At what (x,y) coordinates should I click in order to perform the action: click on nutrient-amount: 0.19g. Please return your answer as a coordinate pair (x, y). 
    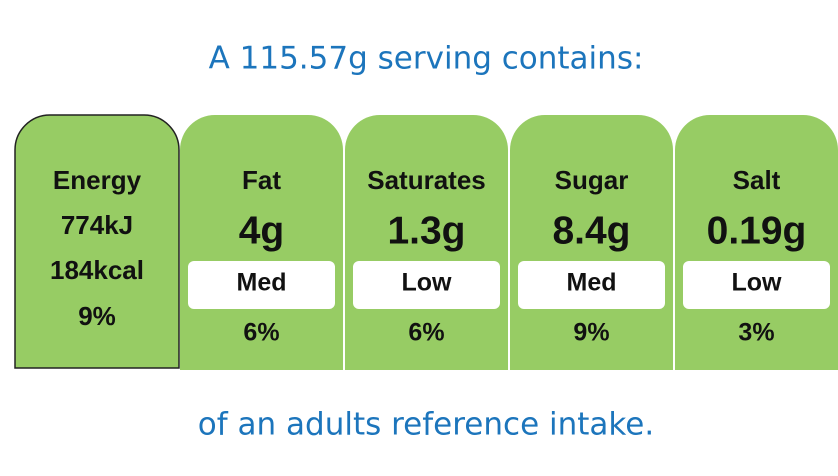
    Looking at the image, I should click on (757, 230).